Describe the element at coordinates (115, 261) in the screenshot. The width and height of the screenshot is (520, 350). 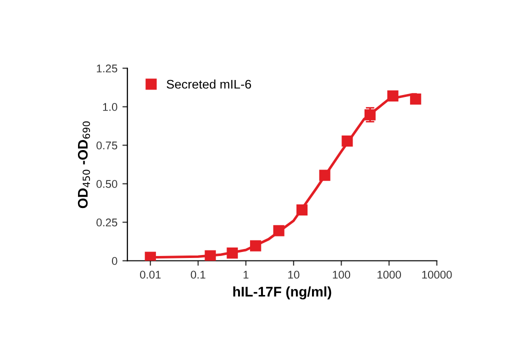
I see `y-tick-label: 0` at that location.